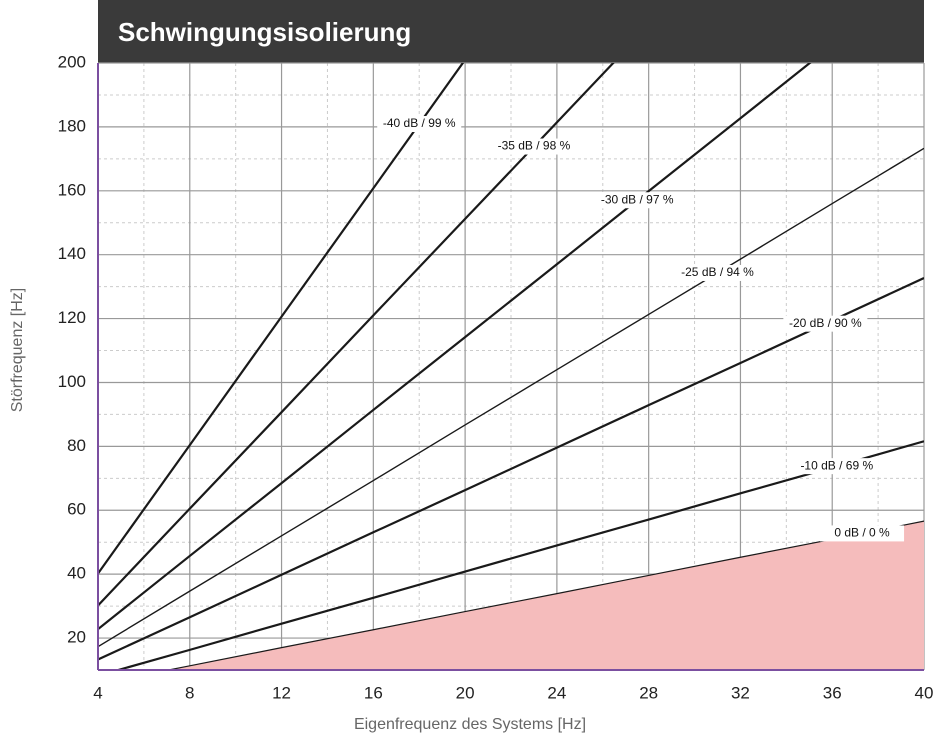 This screenshot has width=939, height=747. What do you see at coordinates (72, 189) in the screenshot?
I see `y-tick-label: 160` at bounding box center [72, 189].